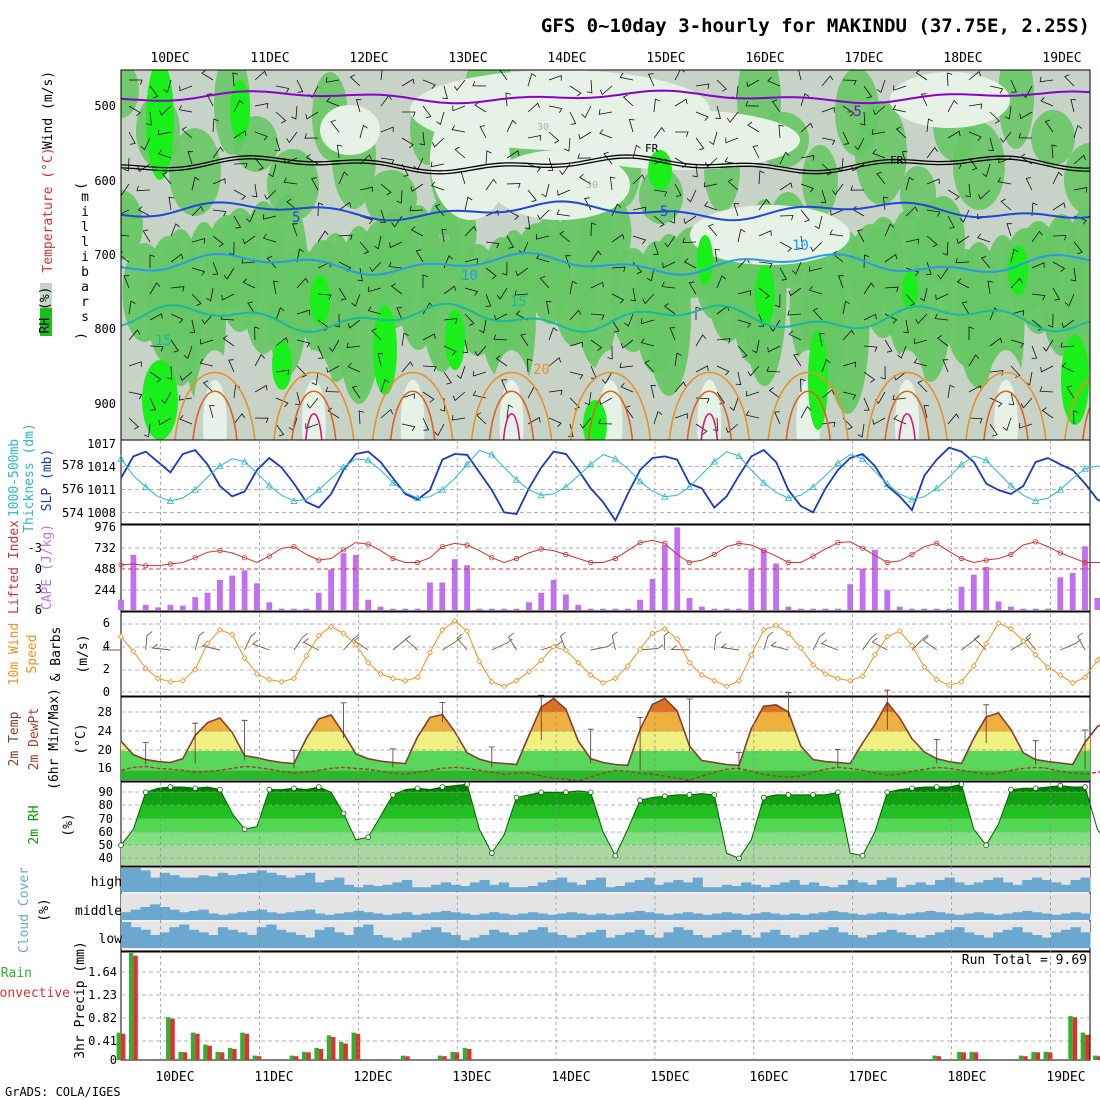 The image size is (1100, 1100). What do you see at coordinates (73, 489) in the screenshot?
I see `thickness-tick: 576` at bounding box center [73, 489].